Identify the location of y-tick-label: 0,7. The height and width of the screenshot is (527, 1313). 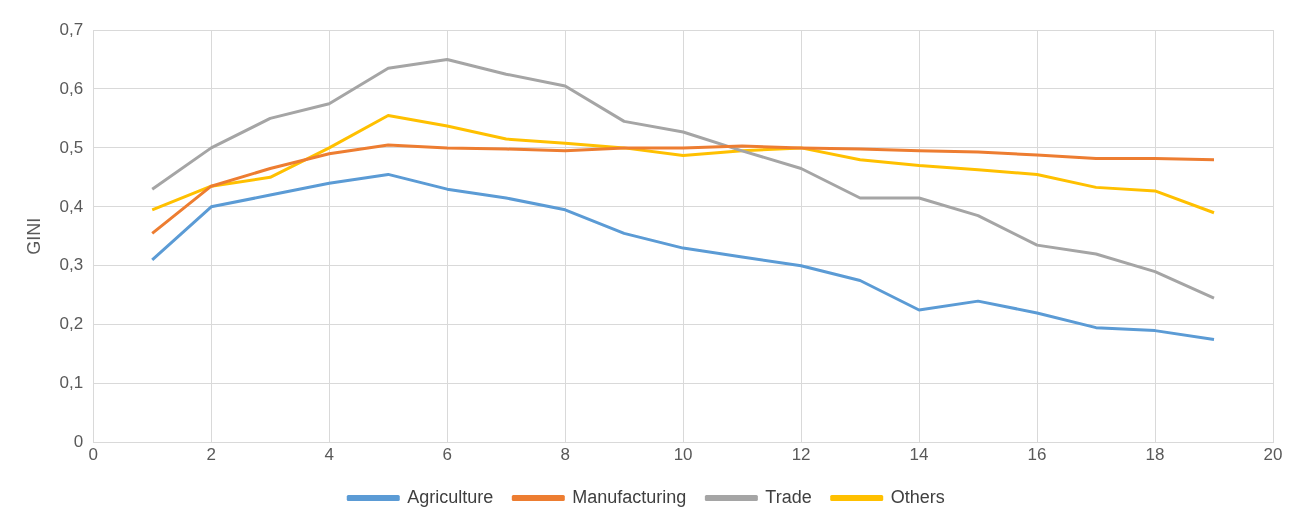
(71, 29).